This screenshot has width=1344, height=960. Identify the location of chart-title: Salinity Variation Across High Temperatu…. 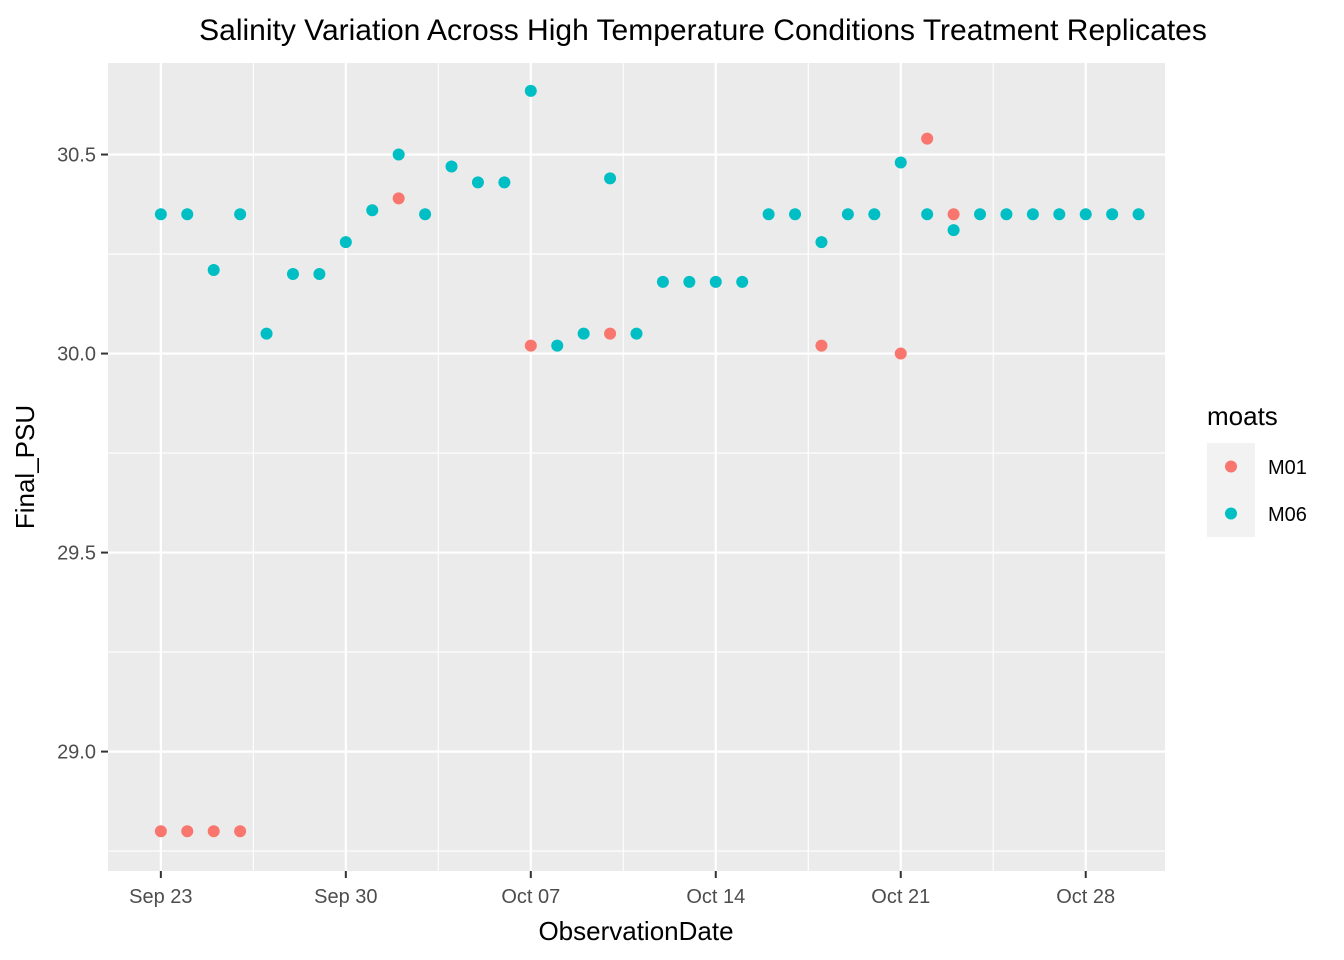
(703, 30).